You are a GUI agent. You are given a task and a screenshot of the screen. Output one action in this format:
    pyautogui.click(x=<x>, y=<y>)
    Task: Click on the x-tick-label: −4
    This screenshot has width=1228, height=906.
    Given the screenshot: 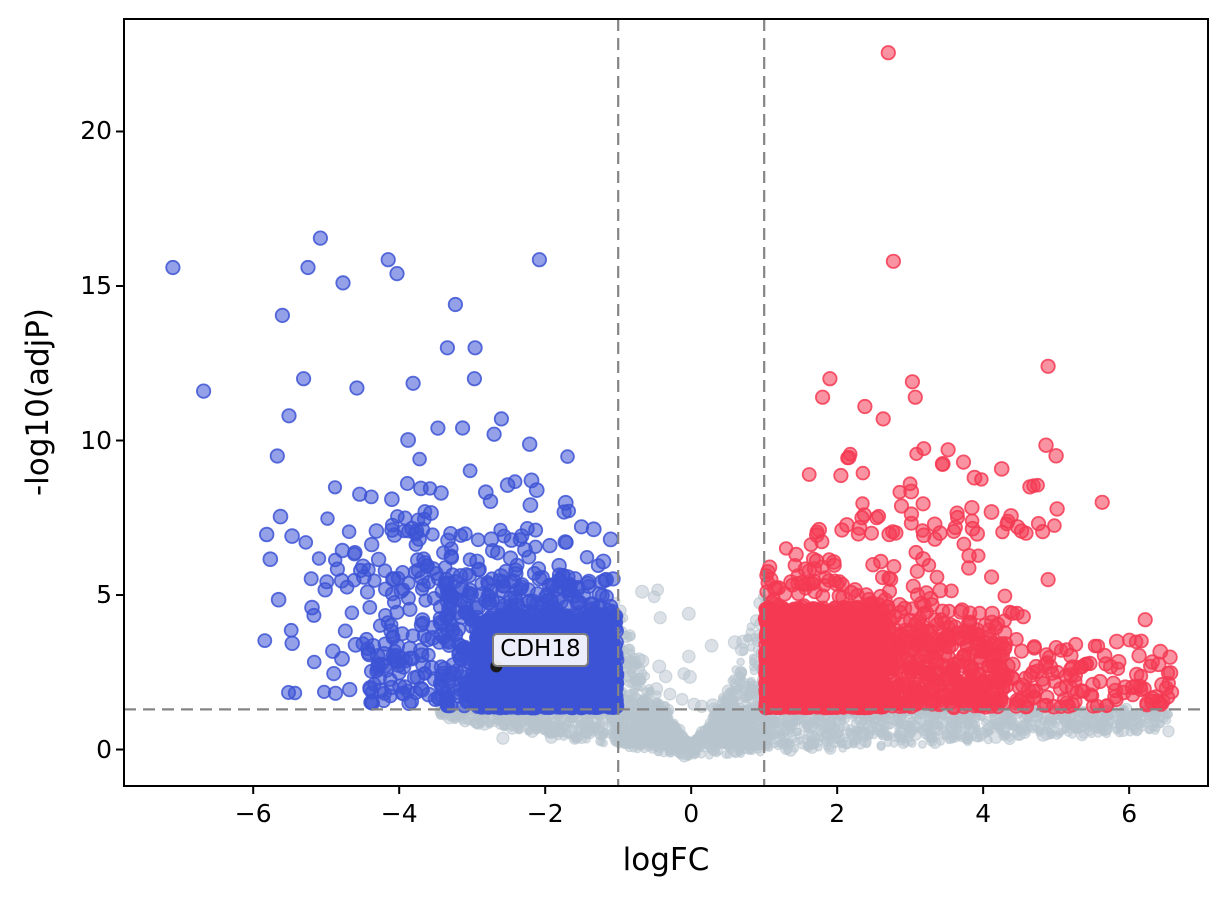 What is the action you would take?
    pyautogui.click(x=399, y=813)
    